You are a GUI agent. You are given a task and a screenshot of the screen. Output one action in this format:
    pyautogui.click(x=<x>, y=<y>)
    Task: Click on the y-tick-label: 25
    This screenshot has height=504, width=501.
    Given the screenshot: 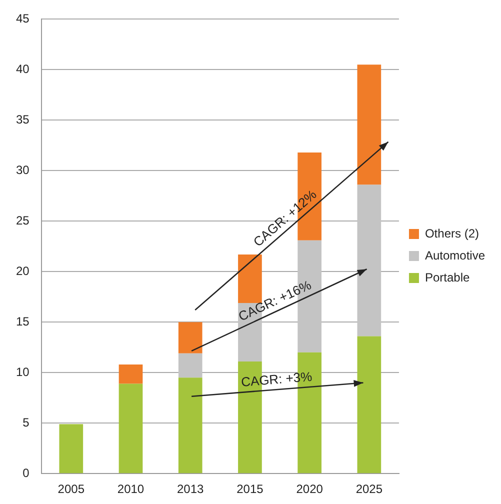 What is the action you would take?
    pyautogui.click(x=23, y=220)
    